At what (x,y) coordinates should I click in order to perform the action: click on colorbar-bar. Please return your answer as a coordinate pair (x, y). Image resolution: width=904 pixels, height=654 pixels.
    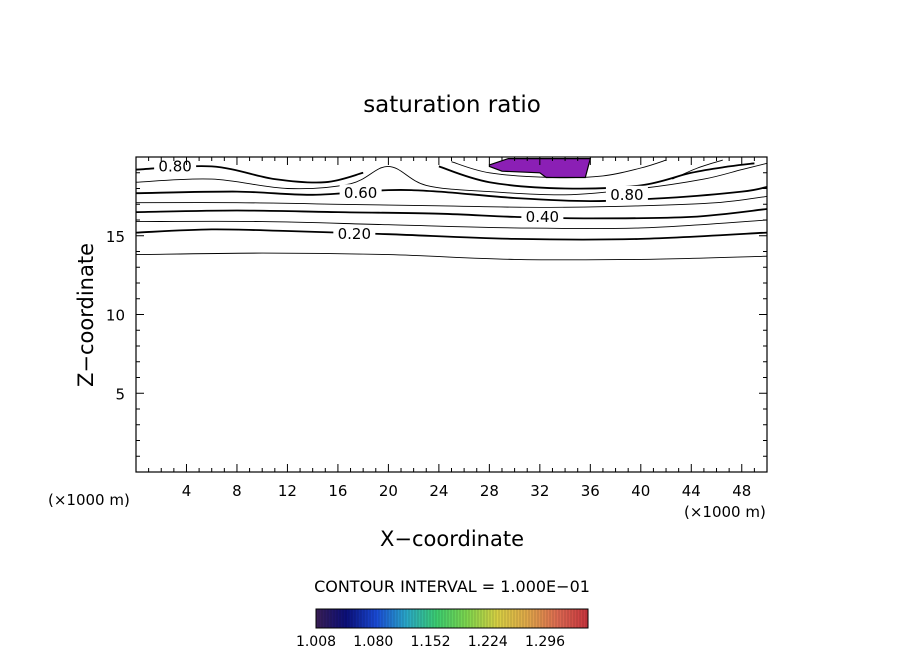
    Looking at the image, I should click on (452, 618).